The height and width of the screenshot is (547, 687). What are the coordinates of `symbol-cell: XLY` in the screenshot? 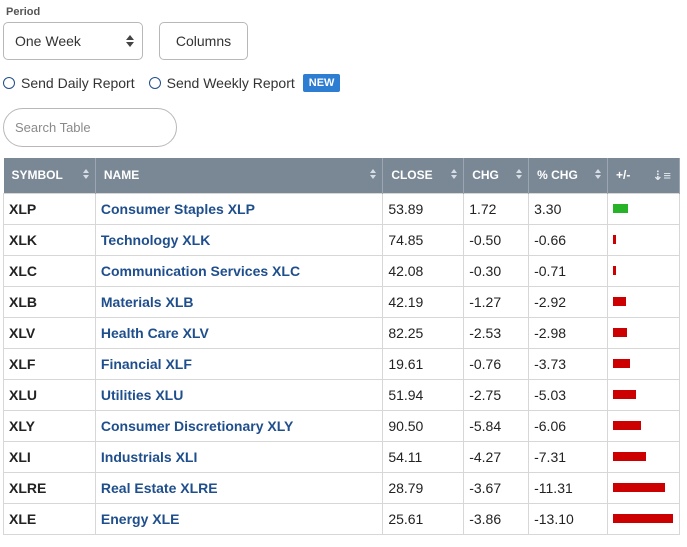 It's located at (49, 425).